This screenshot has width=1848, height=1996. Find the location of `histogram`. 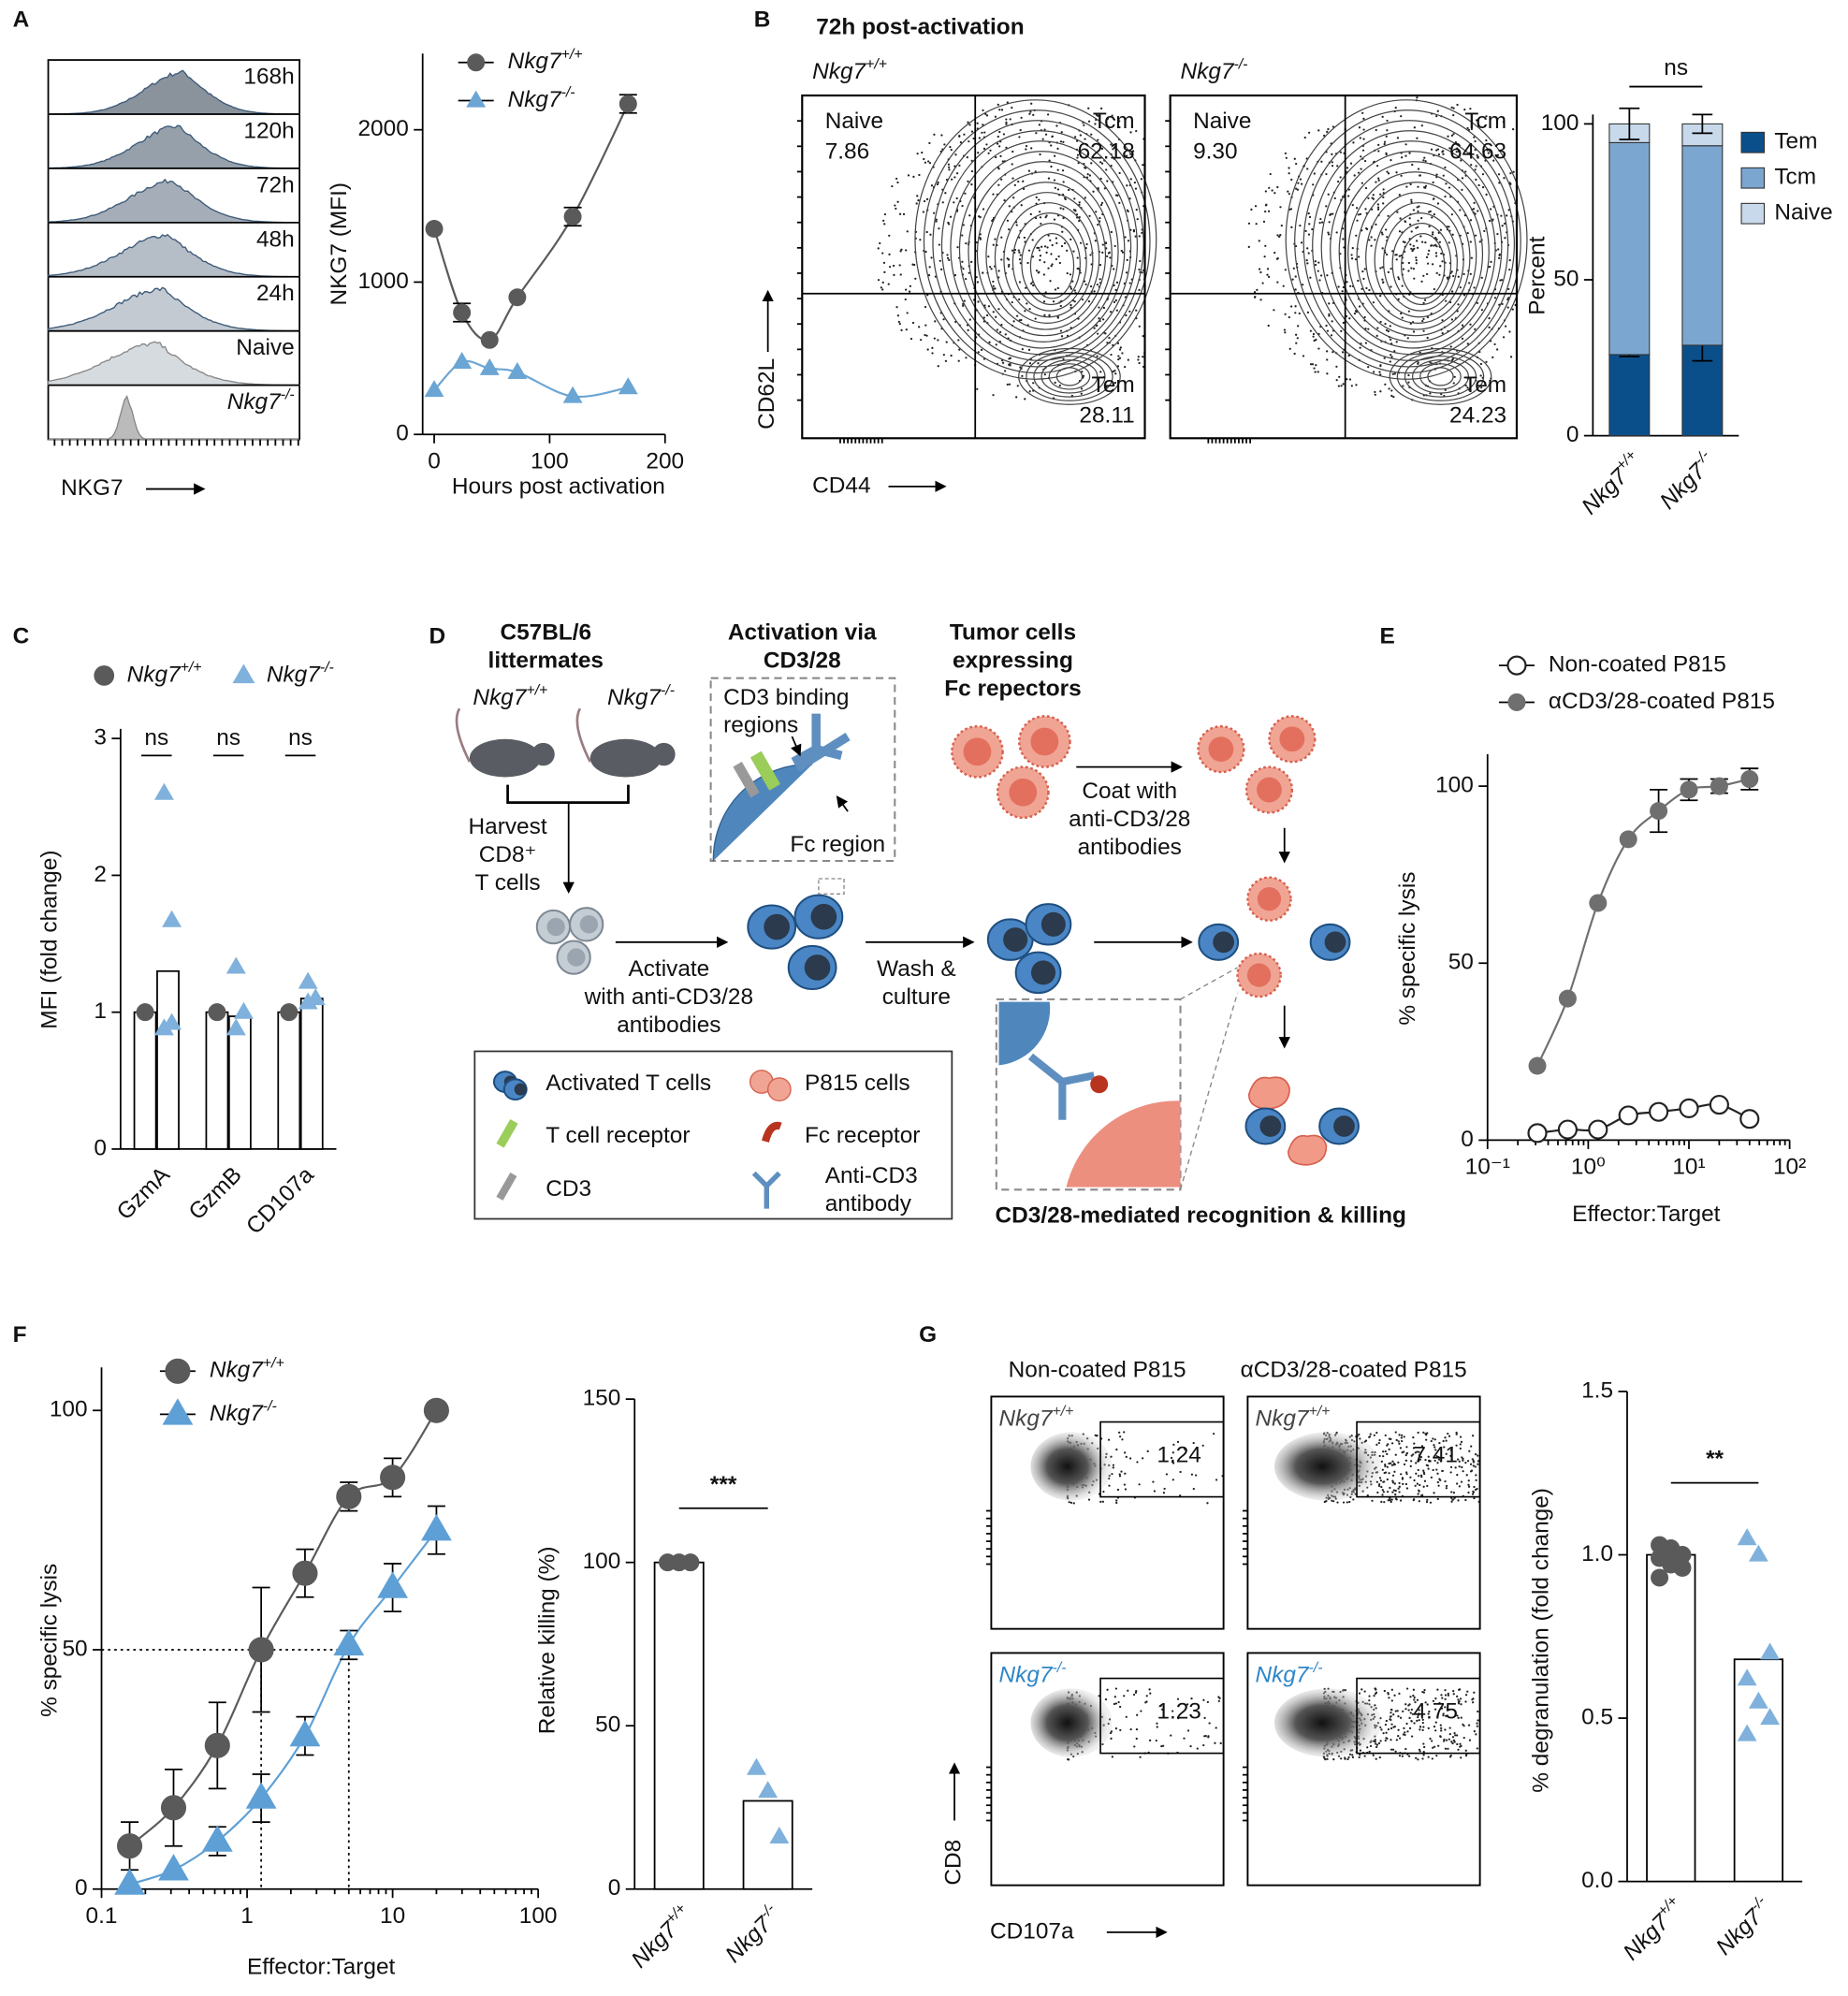

histogram is located at coordinates (173, 201).